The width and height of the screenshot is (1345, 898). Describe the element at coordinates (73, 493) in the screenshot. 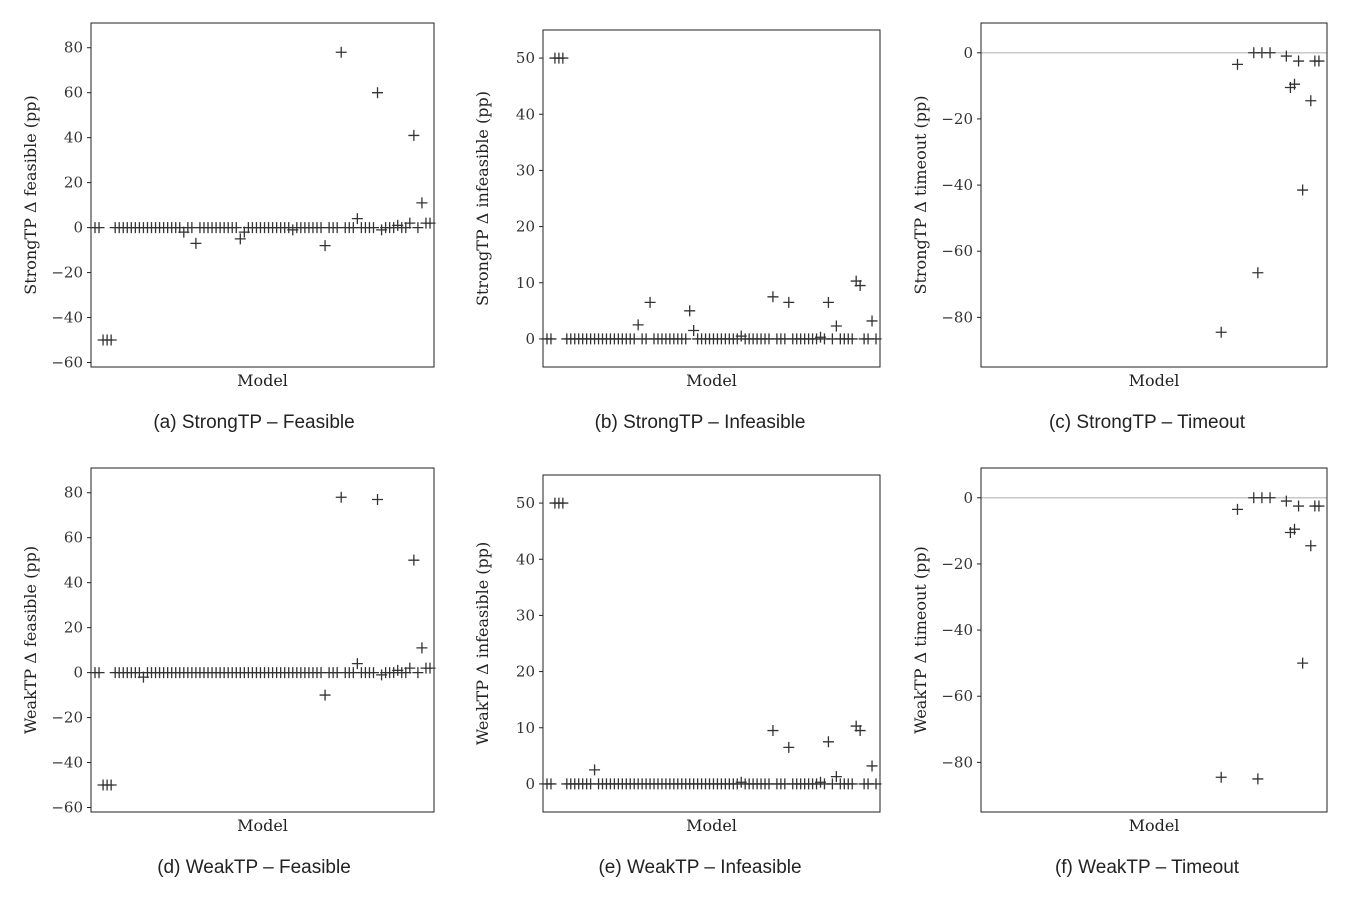

I see `ytick-label-d: 80` at that location.